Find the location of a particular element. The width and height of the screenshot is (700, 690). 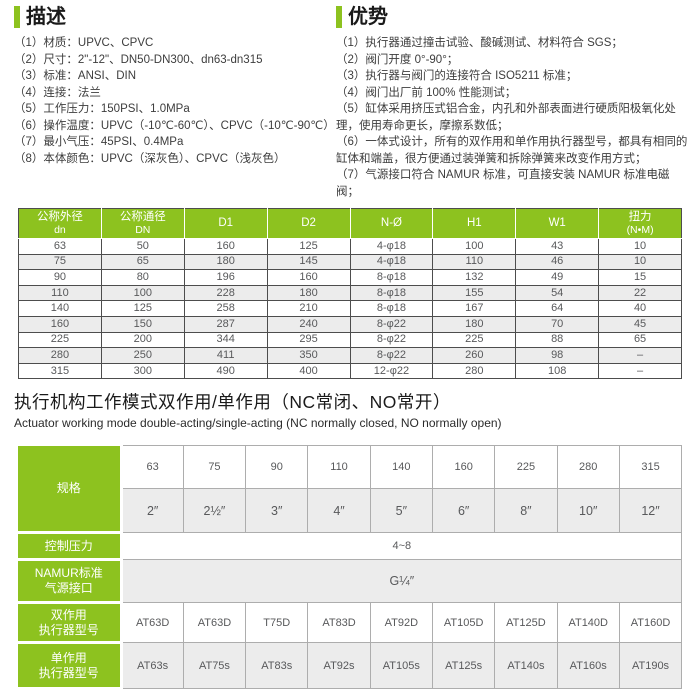

table-cell: 411 is located at coordinates (225, 355).